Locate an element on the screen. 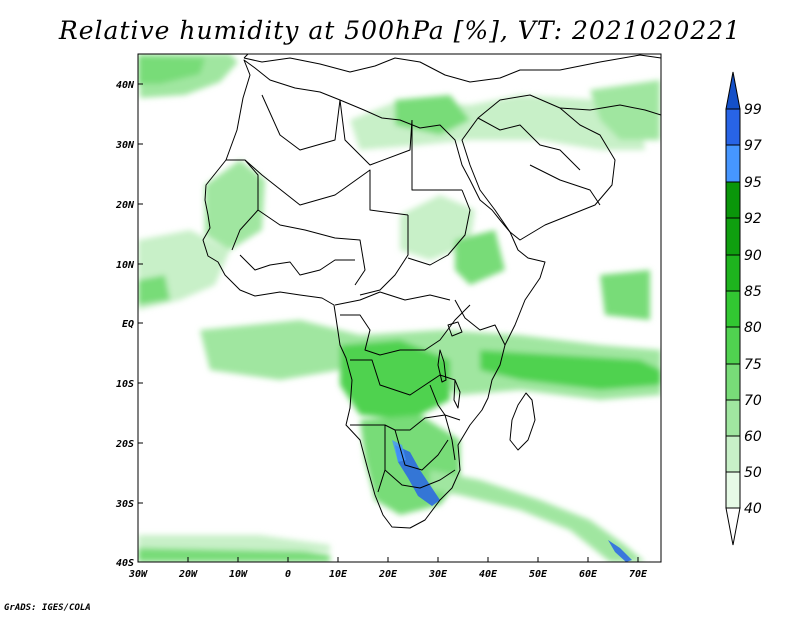 This screenshot has width=800, height=618. lon-label-10e: 10E is located at coordinates (338, 574).